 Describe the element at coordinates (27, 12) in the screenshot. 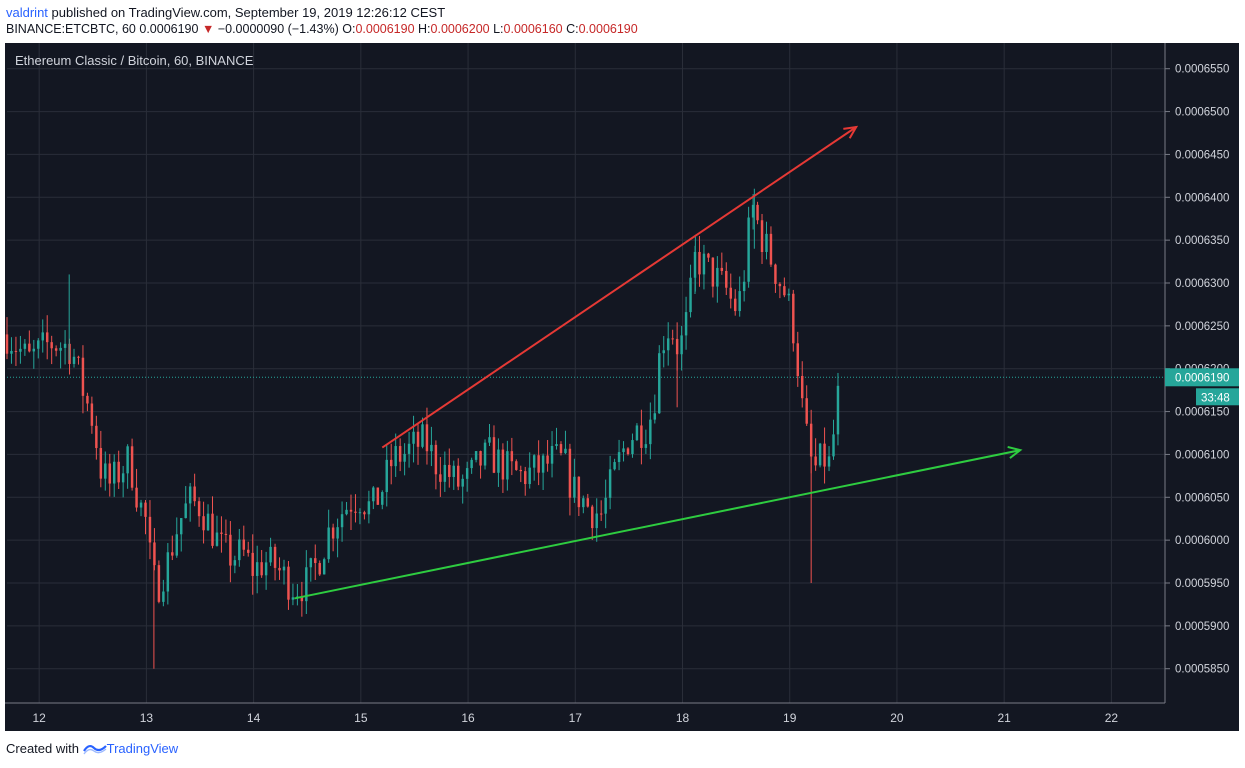

I see `author-link: valdrint` at that location.